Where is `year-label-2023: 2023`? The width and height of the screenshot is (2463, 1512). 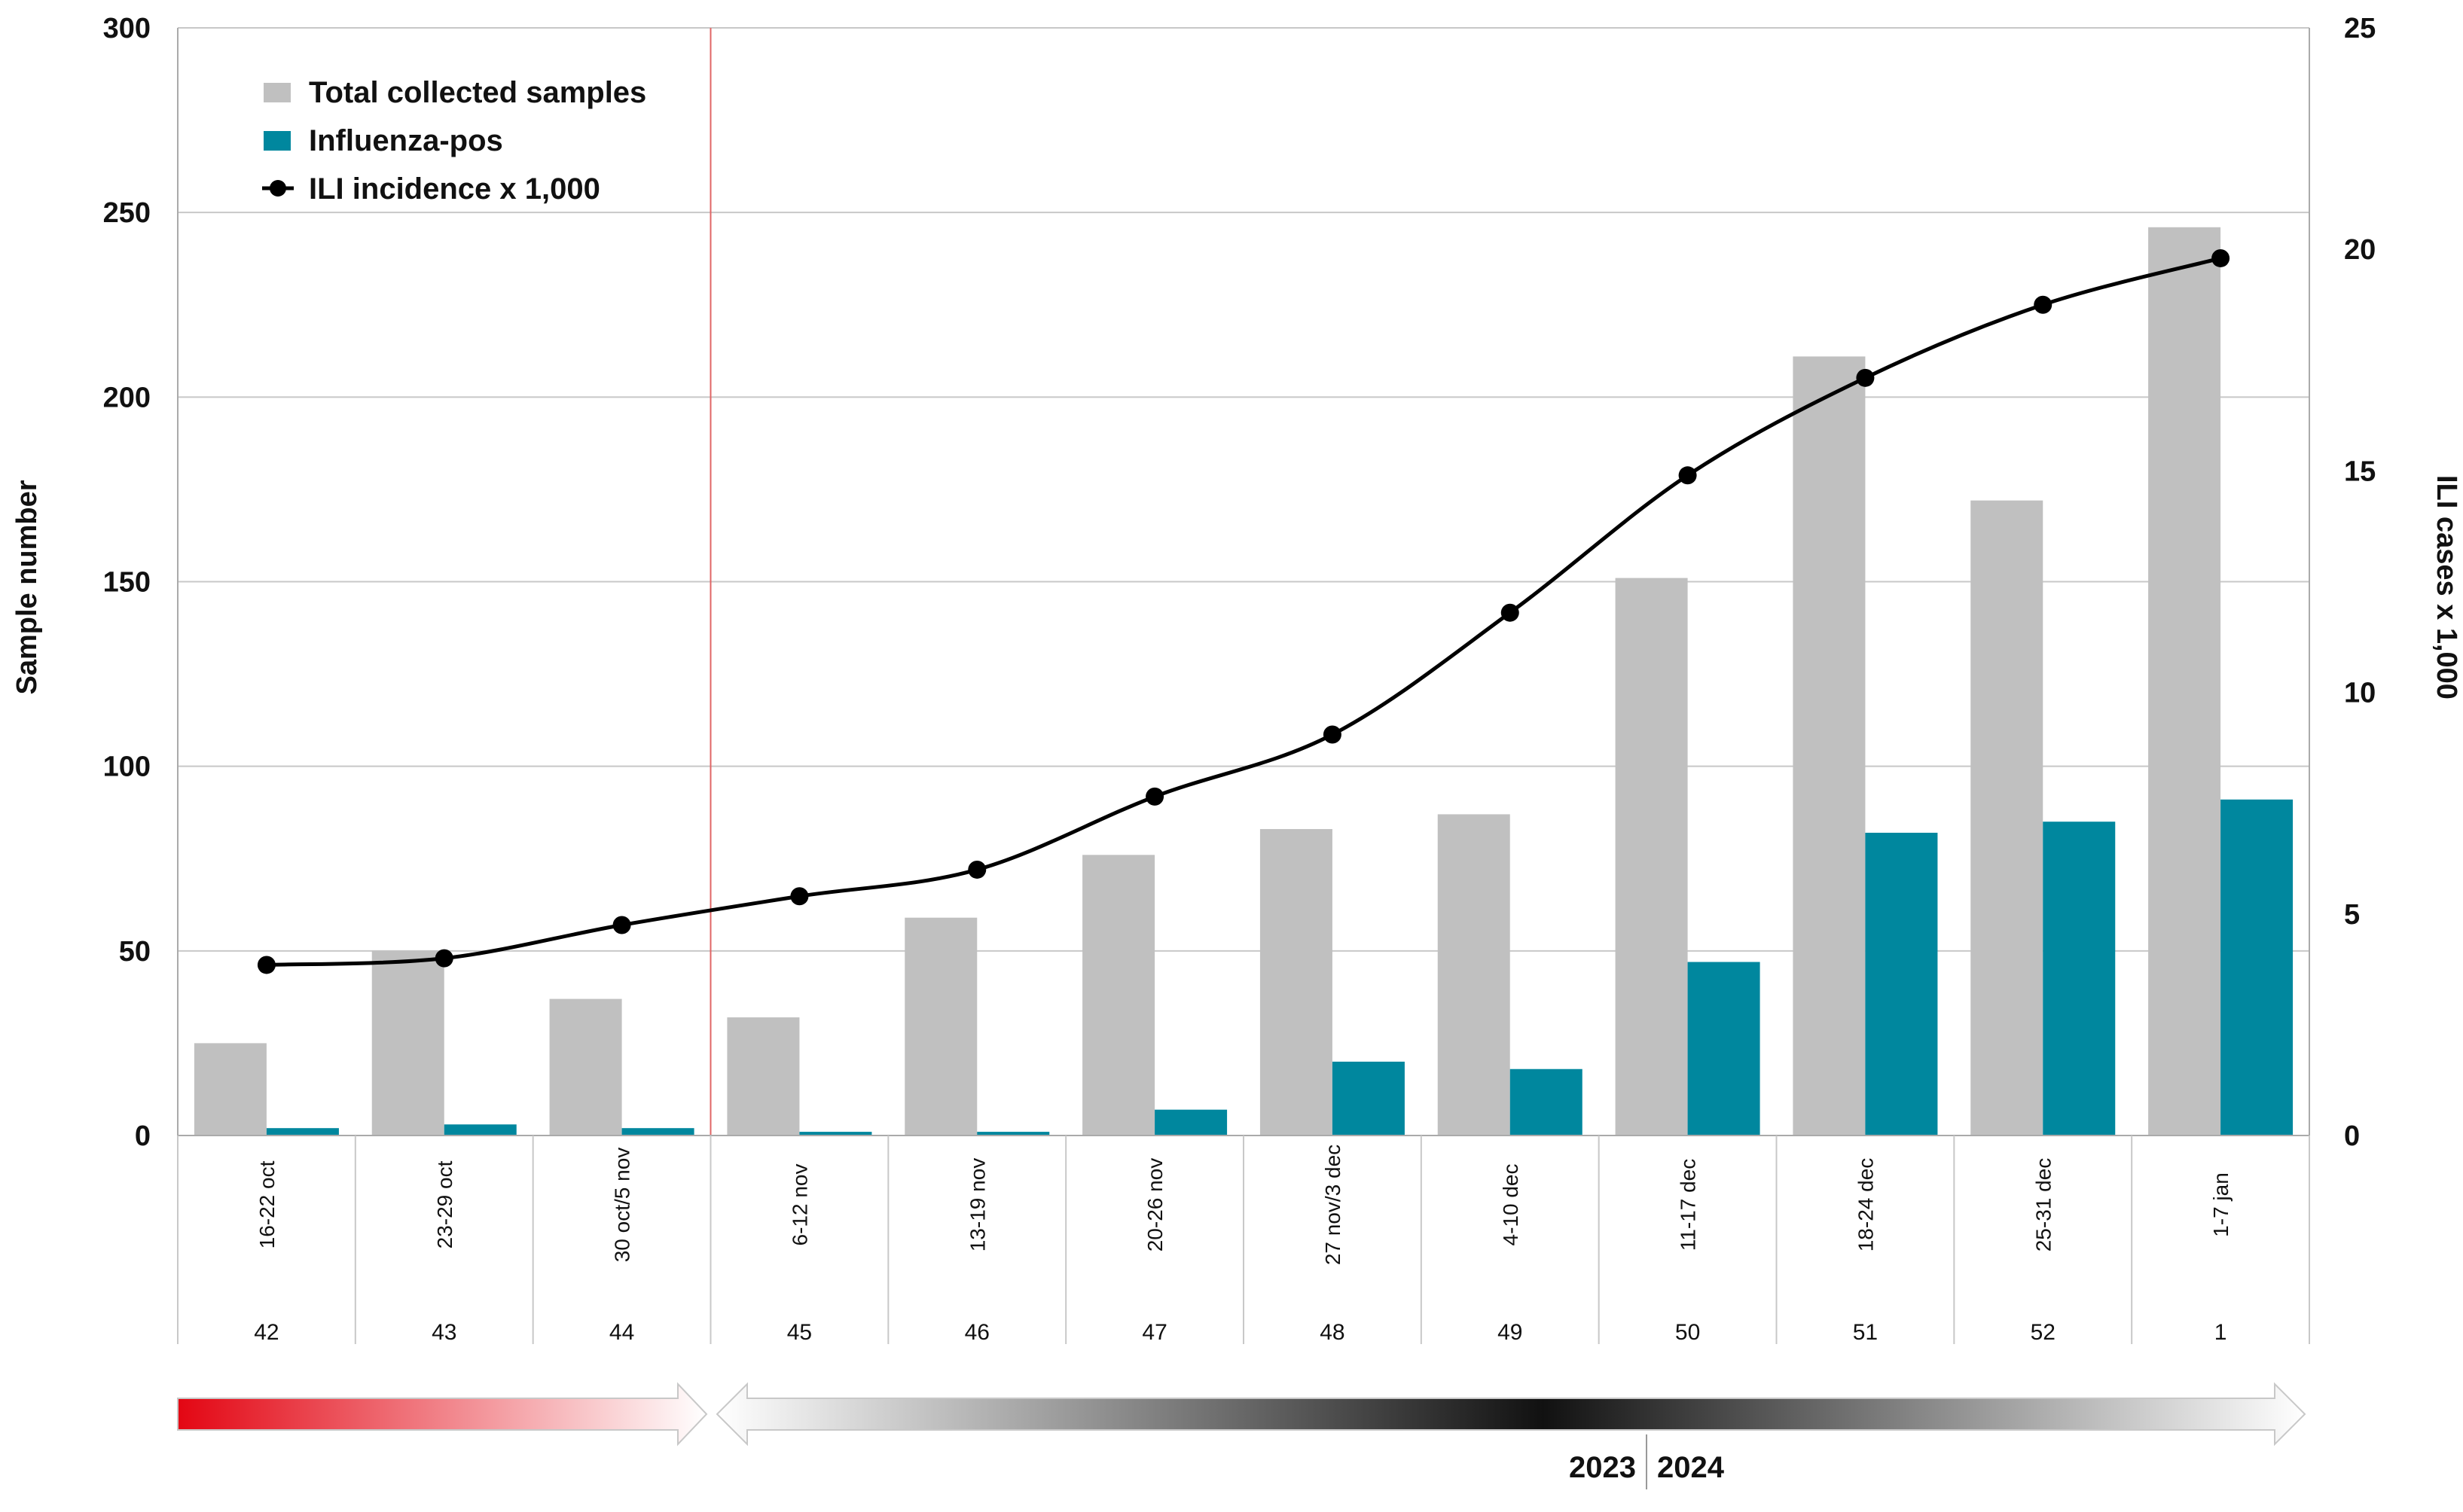 year-label-2023: 2023 is located at coordinates (1602, 1467).